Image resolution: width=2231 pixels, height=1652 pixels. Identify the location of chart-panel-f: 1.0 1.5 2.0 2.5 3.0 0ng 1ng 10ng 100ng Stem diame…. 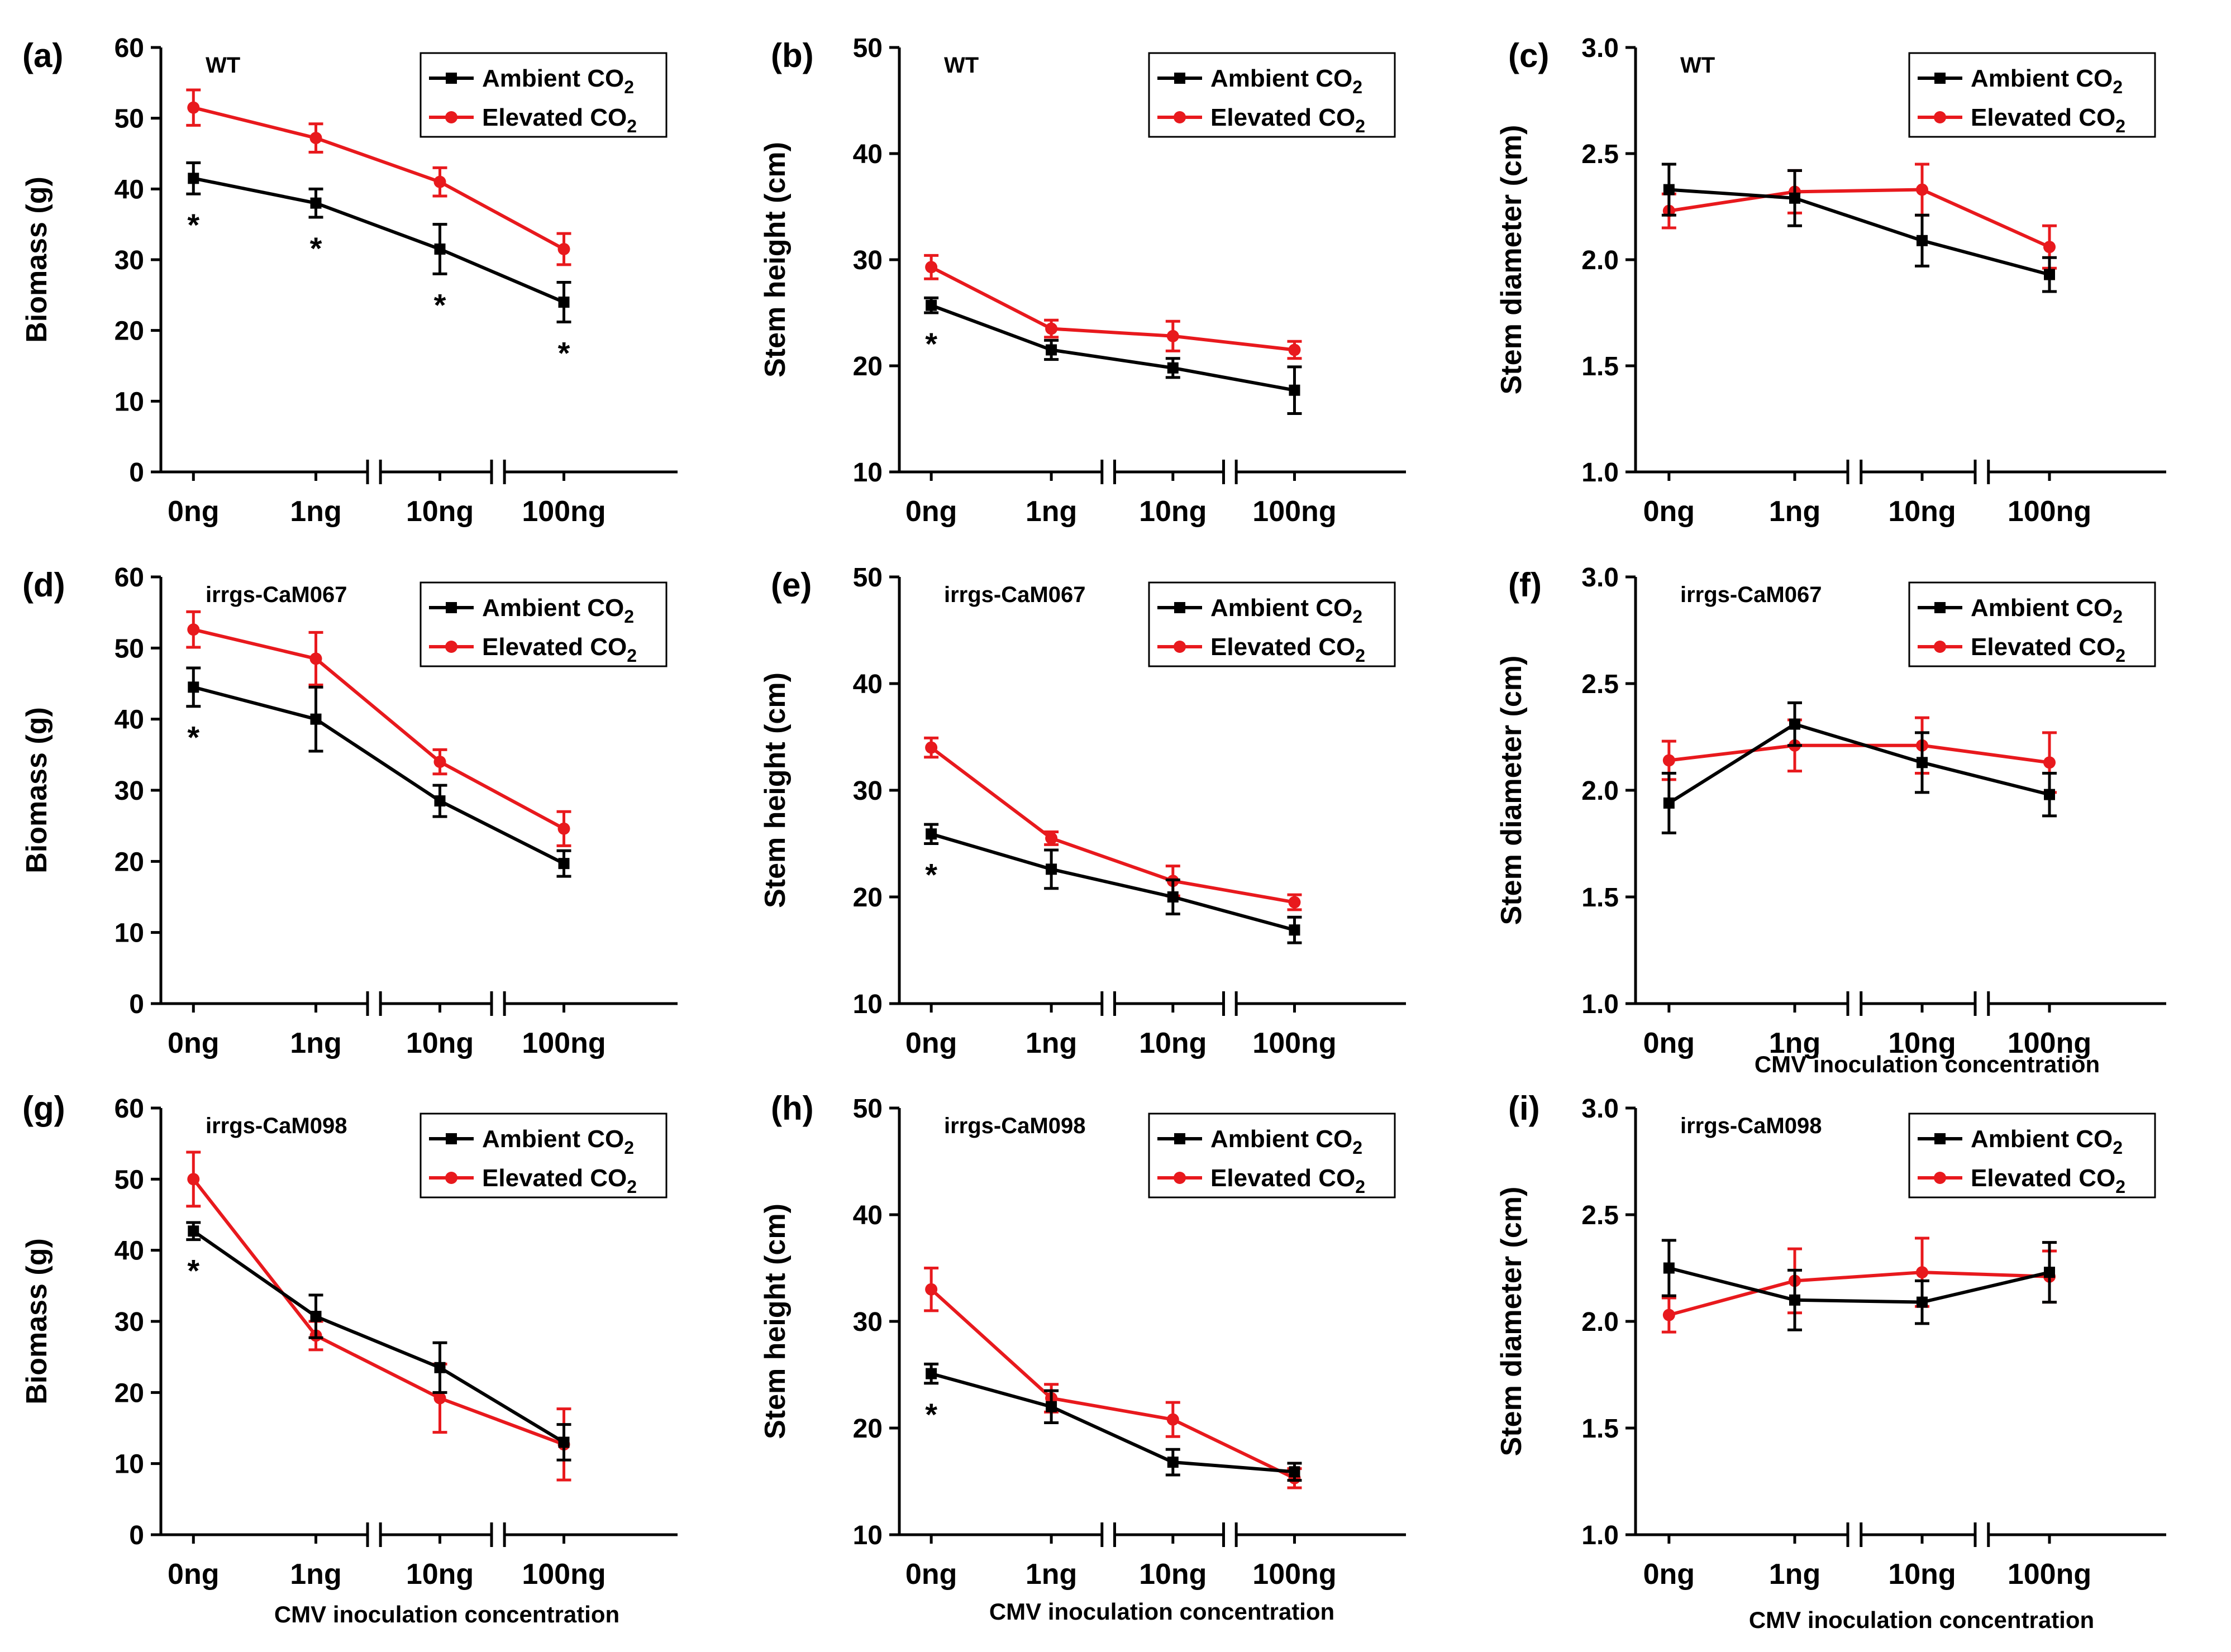
(1830, 811).